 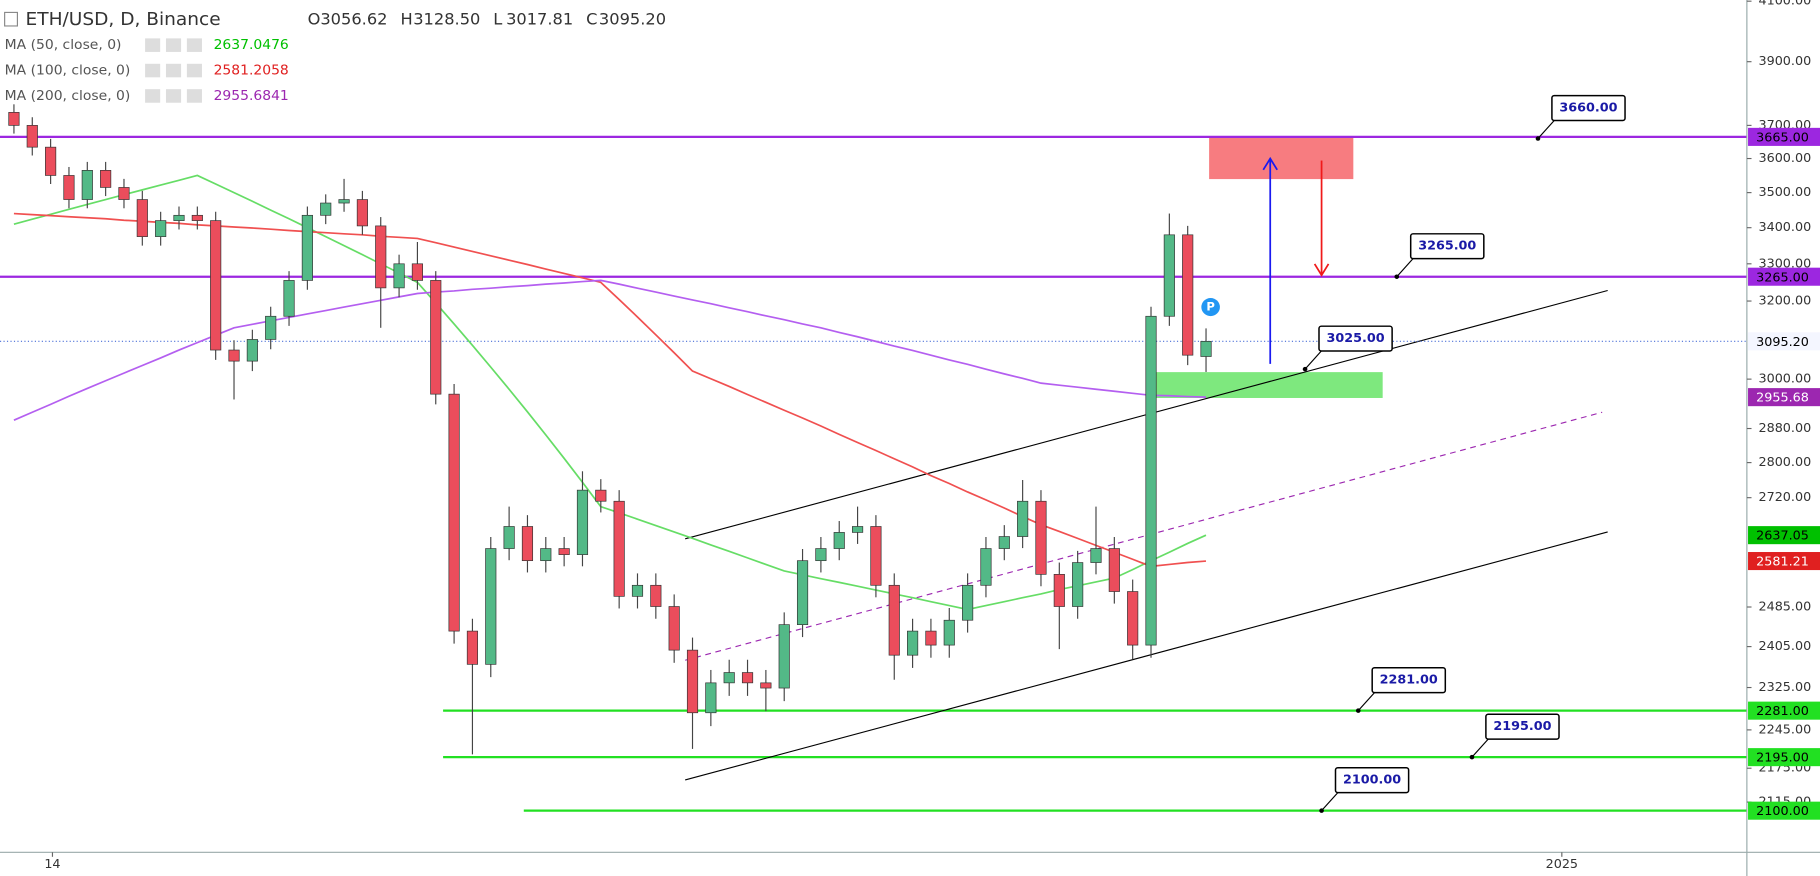 I want to click on ohlc-prefix: C, so click(x=591, y=19).